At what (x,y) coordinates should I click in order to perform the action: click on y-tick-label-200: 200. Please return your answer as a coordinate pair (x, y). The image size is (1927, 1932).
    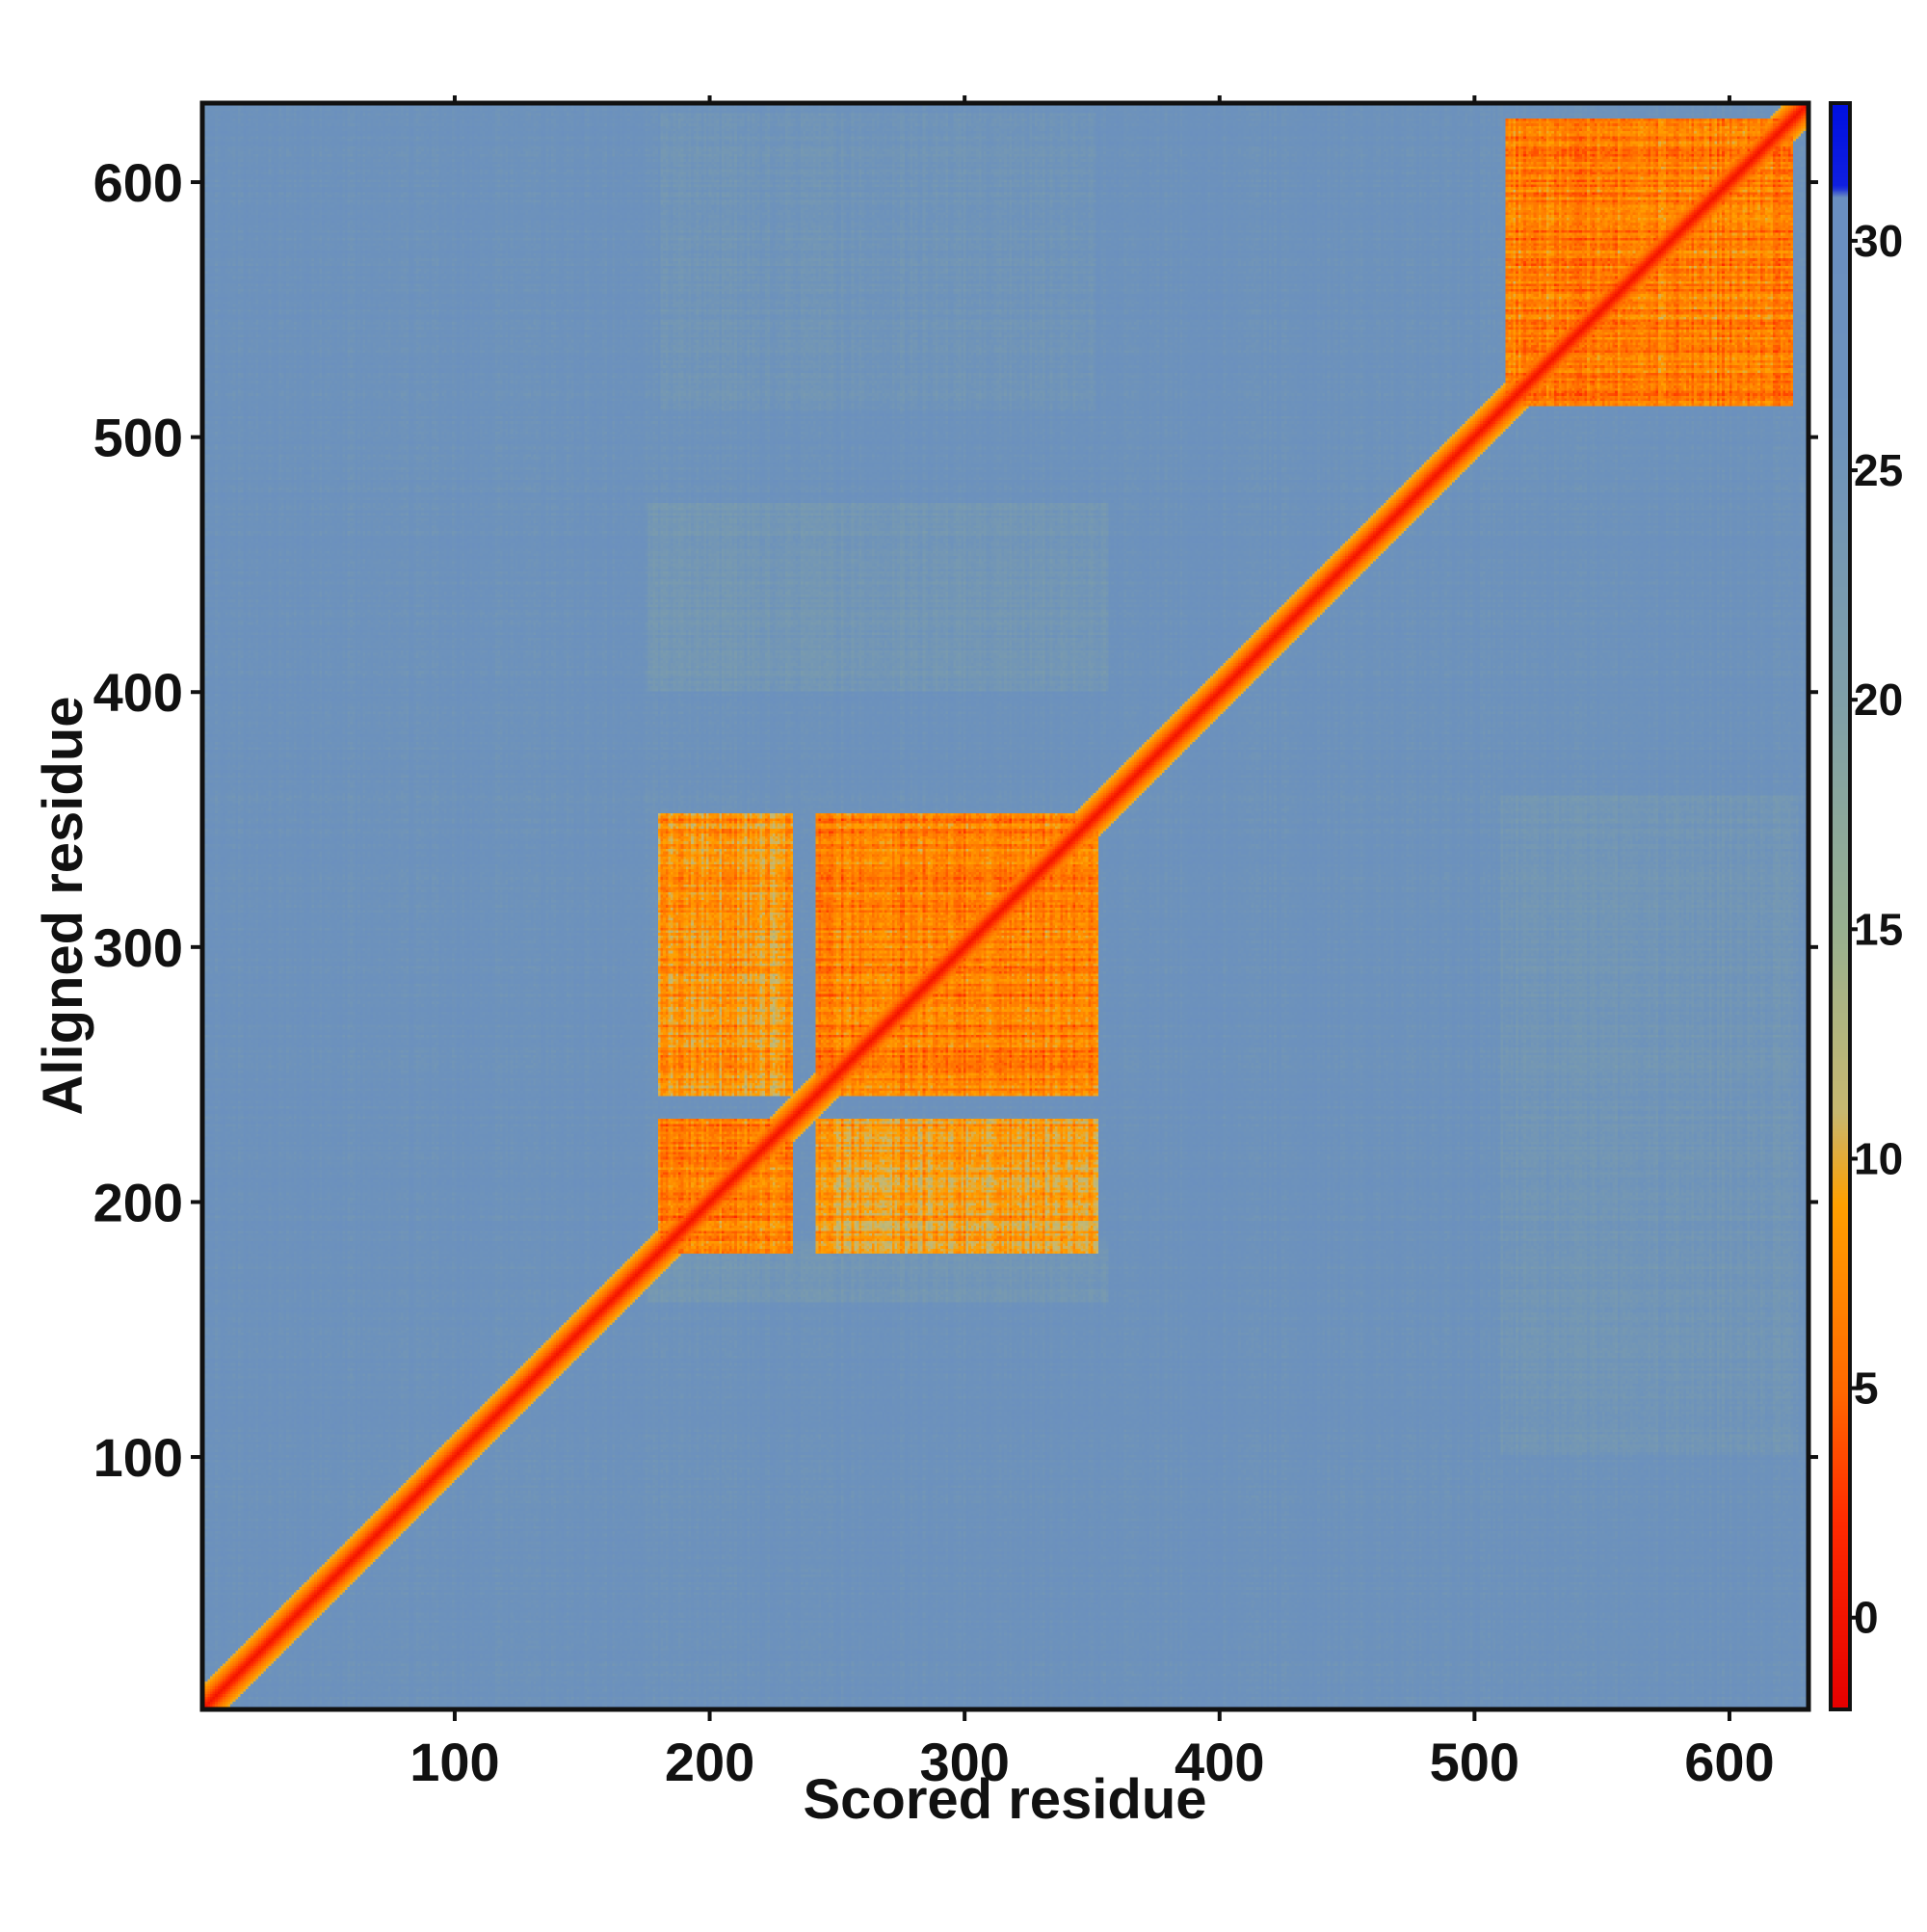
    Looking at the image, I should click on (138, 1202).